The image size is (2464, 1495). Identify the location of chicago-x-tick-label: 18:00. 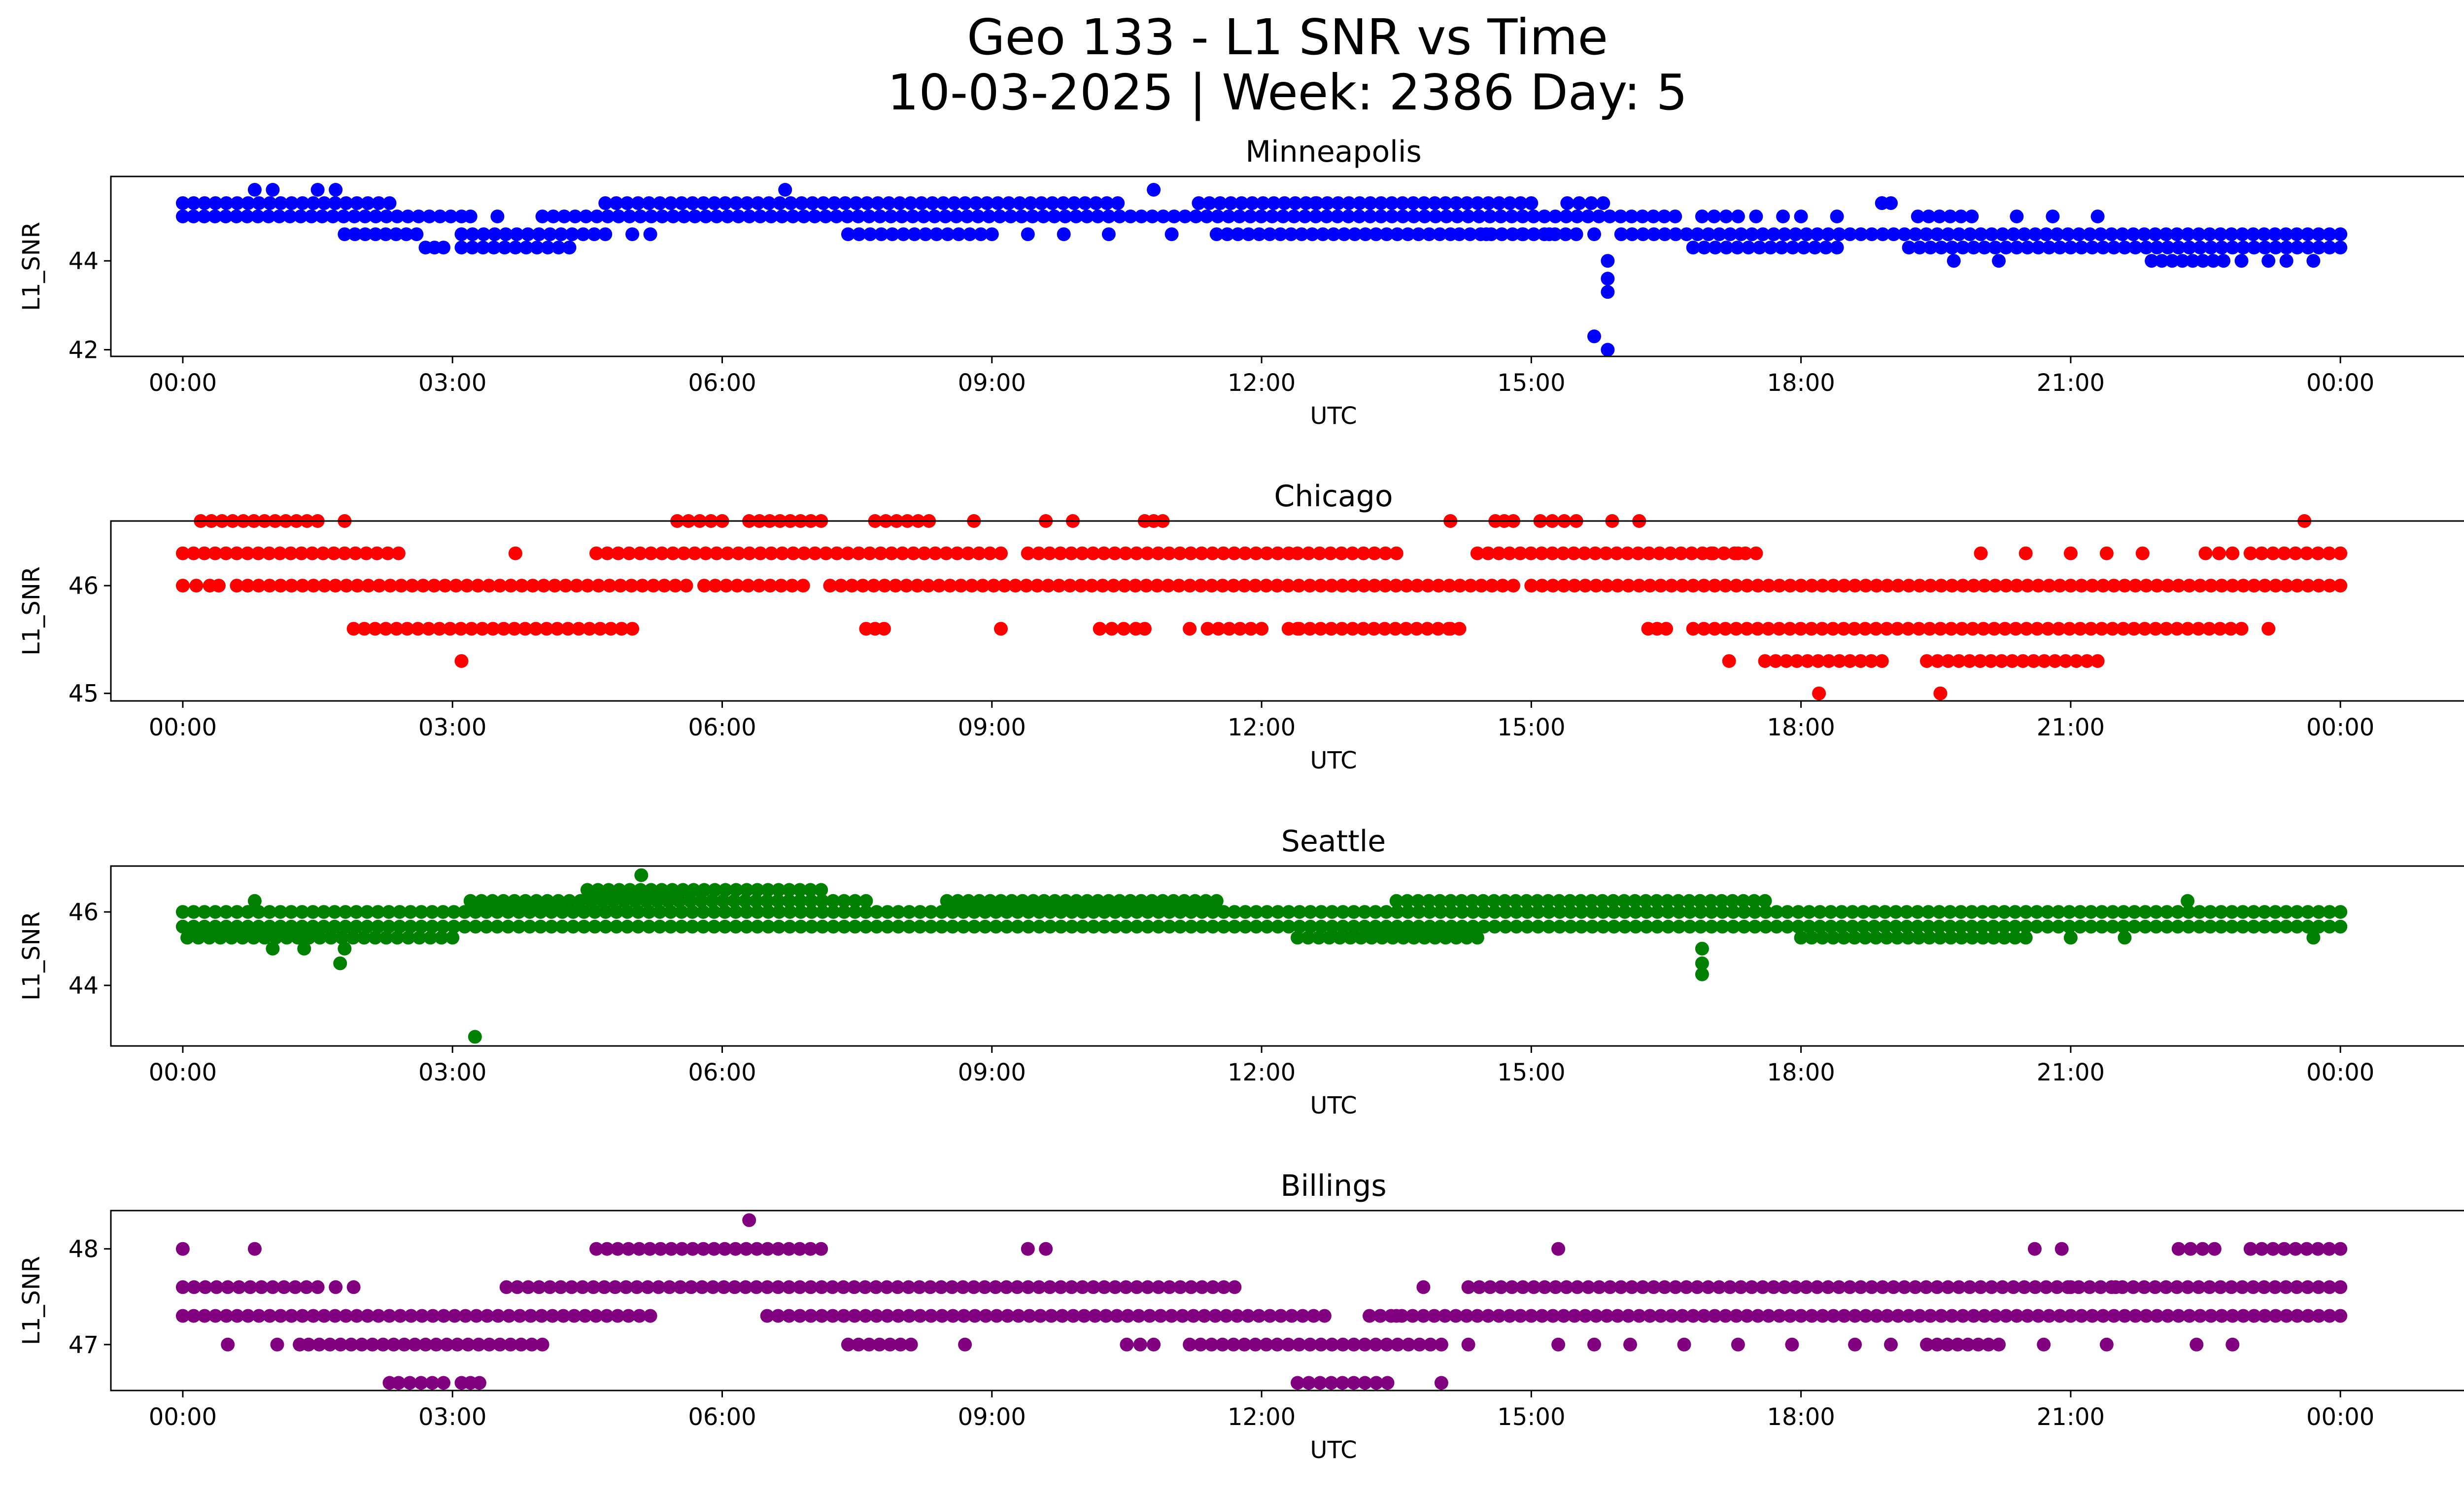
(1801, 727).